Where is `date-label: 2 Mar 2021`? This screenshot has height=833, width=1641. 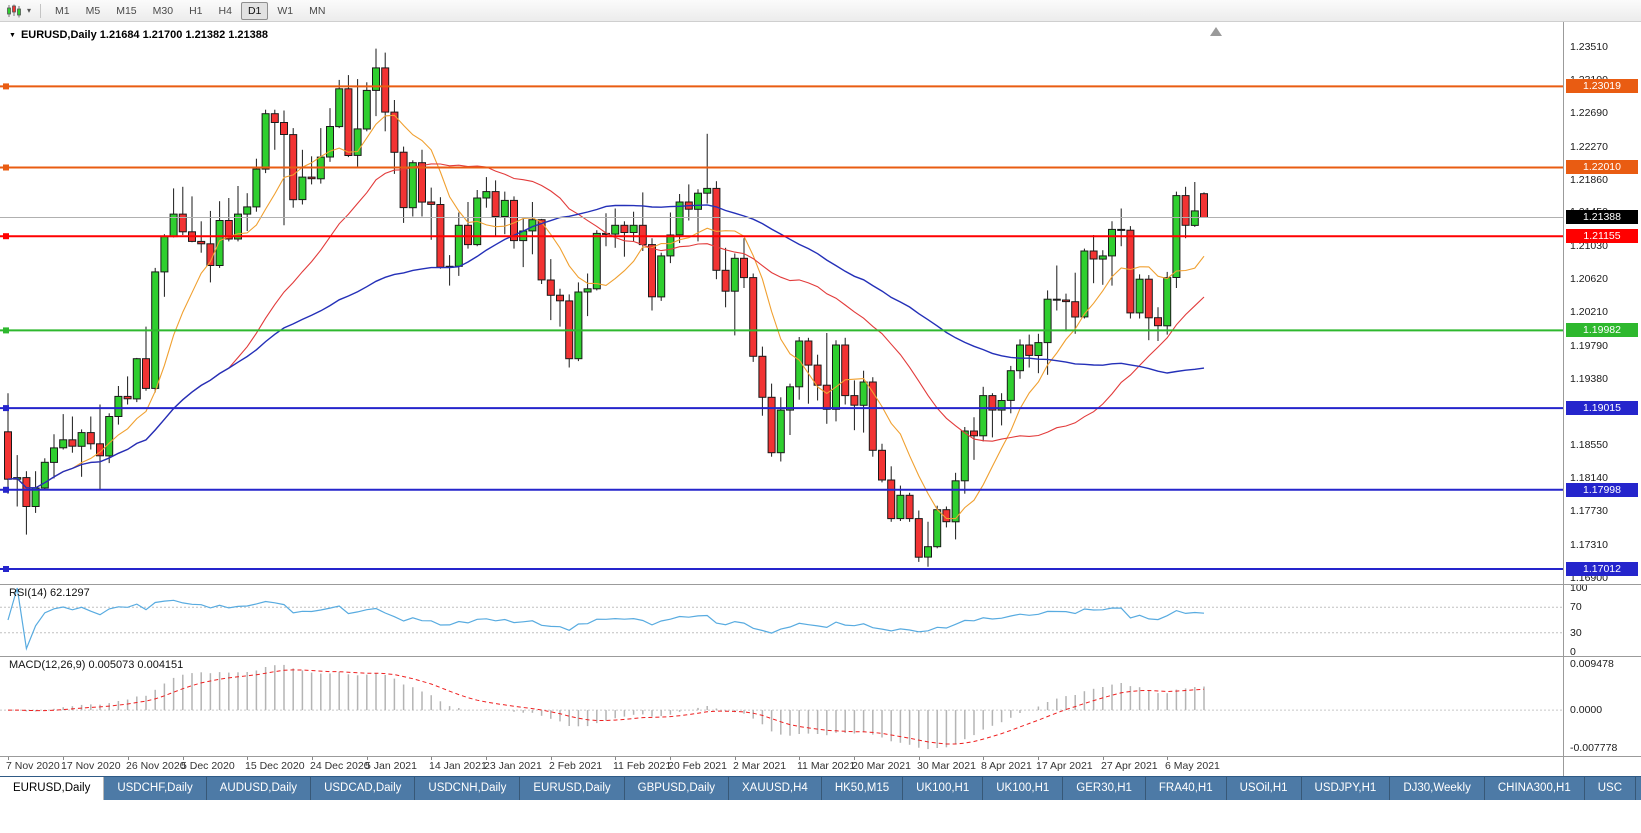
date-label: 2 Mar 2021 is located at coordinates (760, 766).